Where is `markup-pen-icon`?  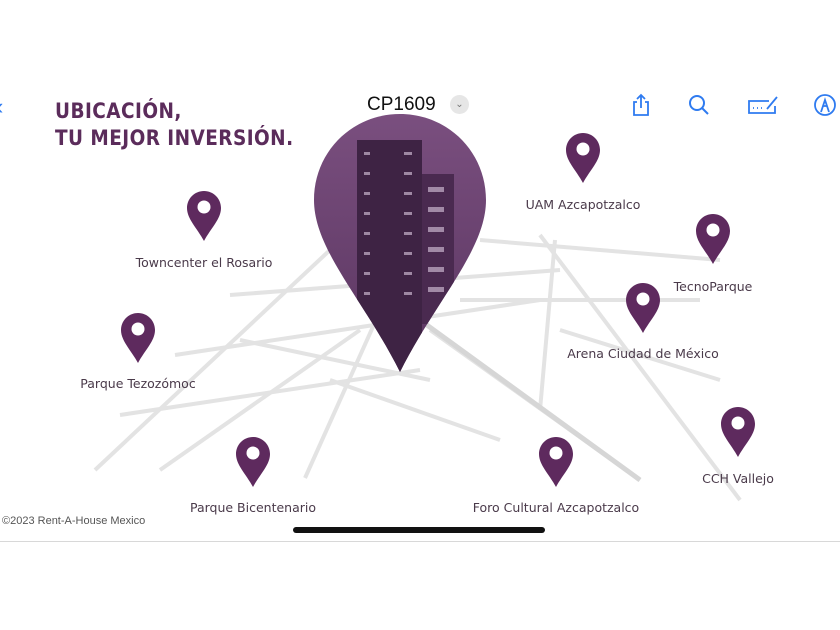
markup-pen-icon is located at coordinates (825, 105).